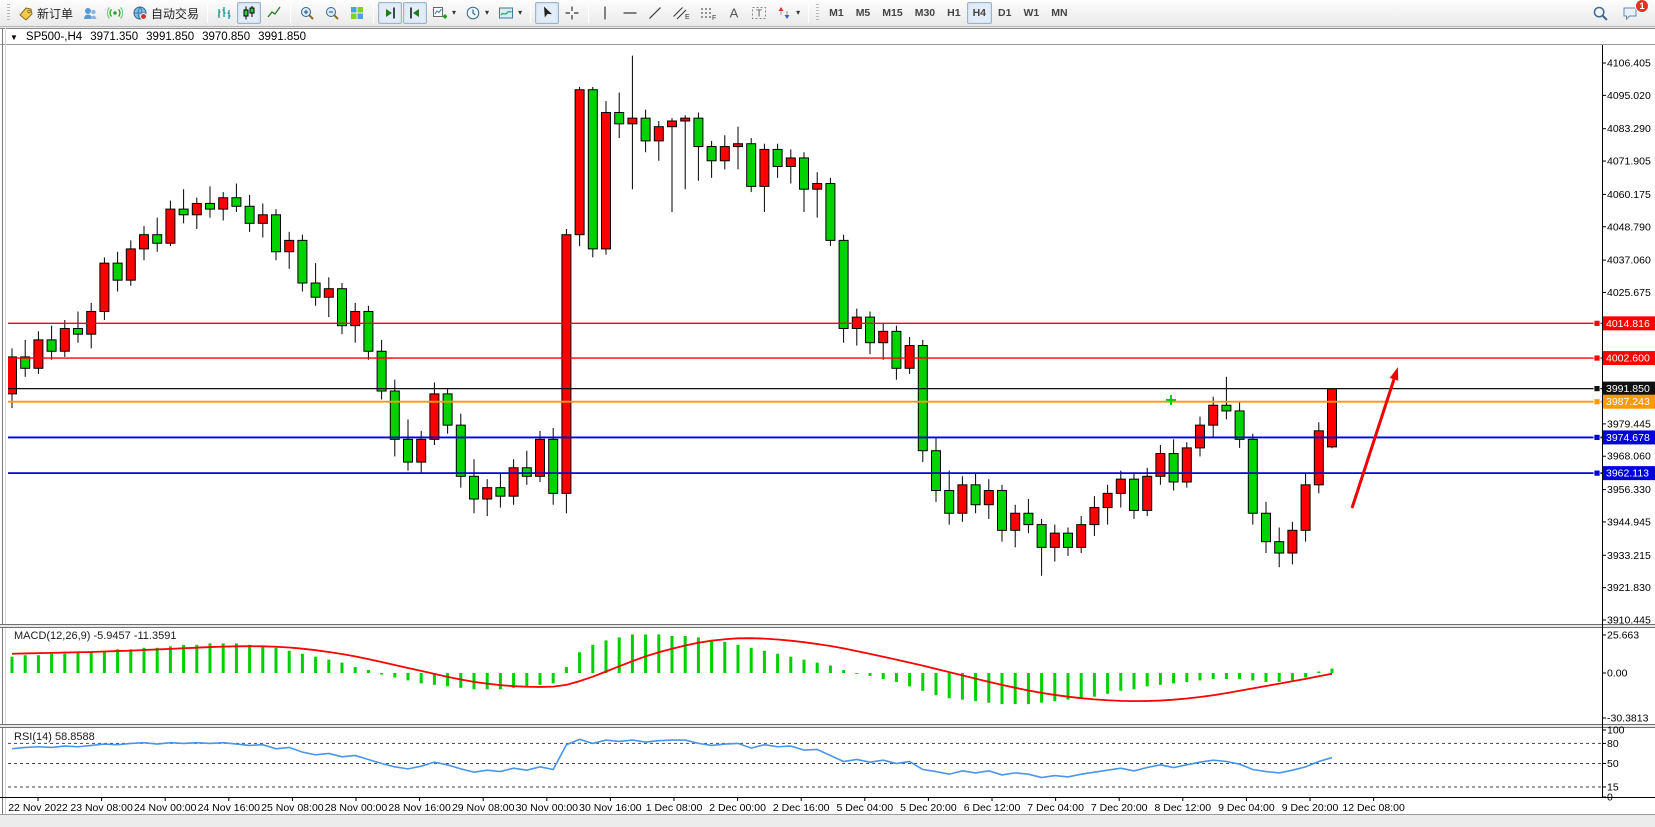  I want to click on timeframe-M30: M30, so click(925, 13).